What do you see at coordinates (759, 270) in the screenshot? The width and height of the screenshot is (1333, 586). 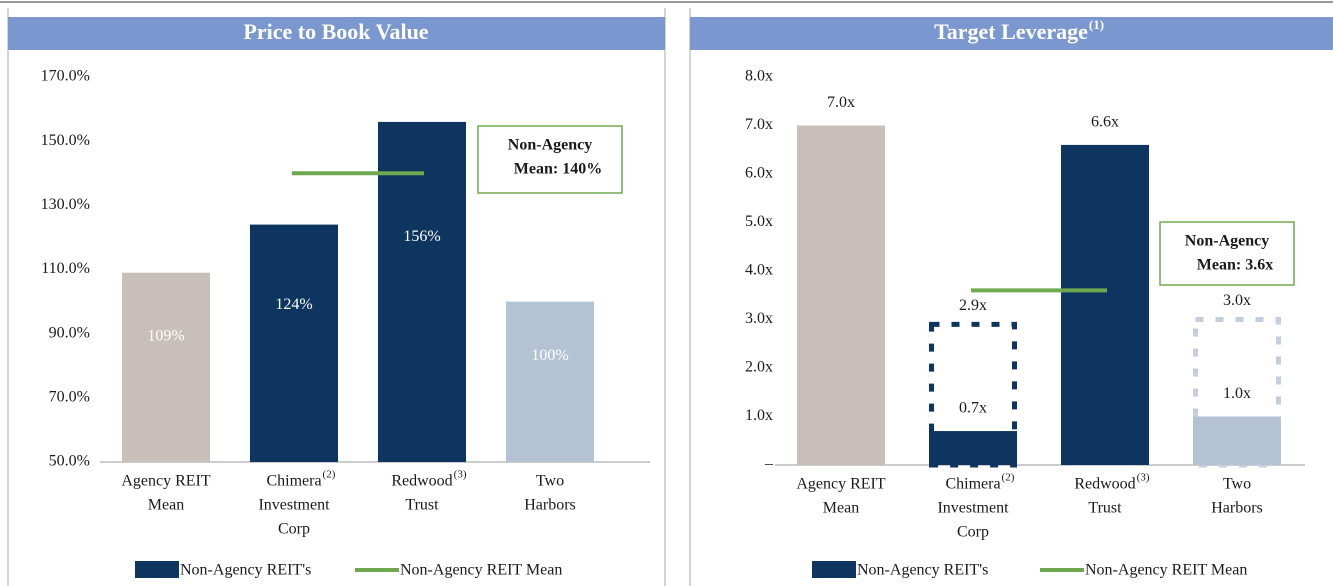 I see `y-tick-label: 4.0x` at bounding box center [759, 270].